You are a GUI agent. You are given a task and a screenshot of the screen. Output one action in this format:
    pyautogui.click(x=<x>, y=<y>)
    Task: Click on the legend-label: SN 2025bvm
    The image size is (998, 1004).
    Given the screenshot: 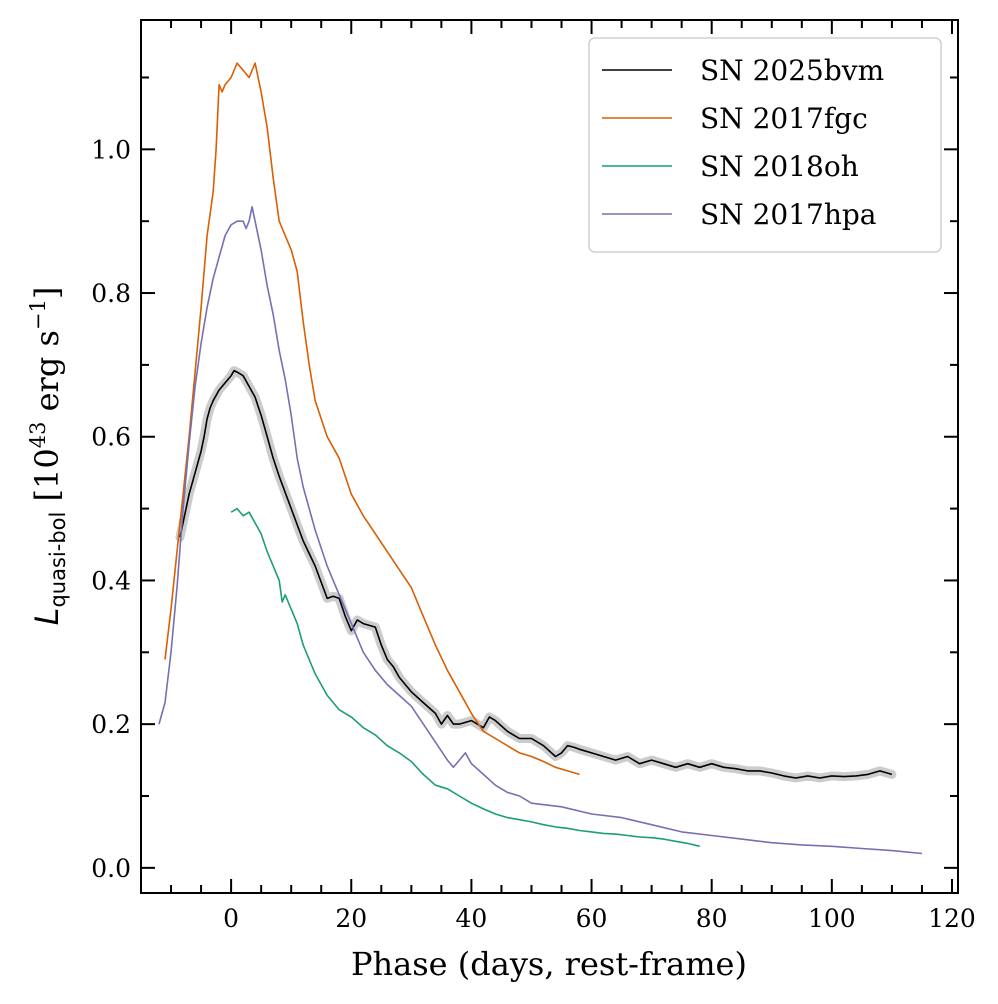 What is the action you would take?
    pyautogui.click(x=792, y=70)
    